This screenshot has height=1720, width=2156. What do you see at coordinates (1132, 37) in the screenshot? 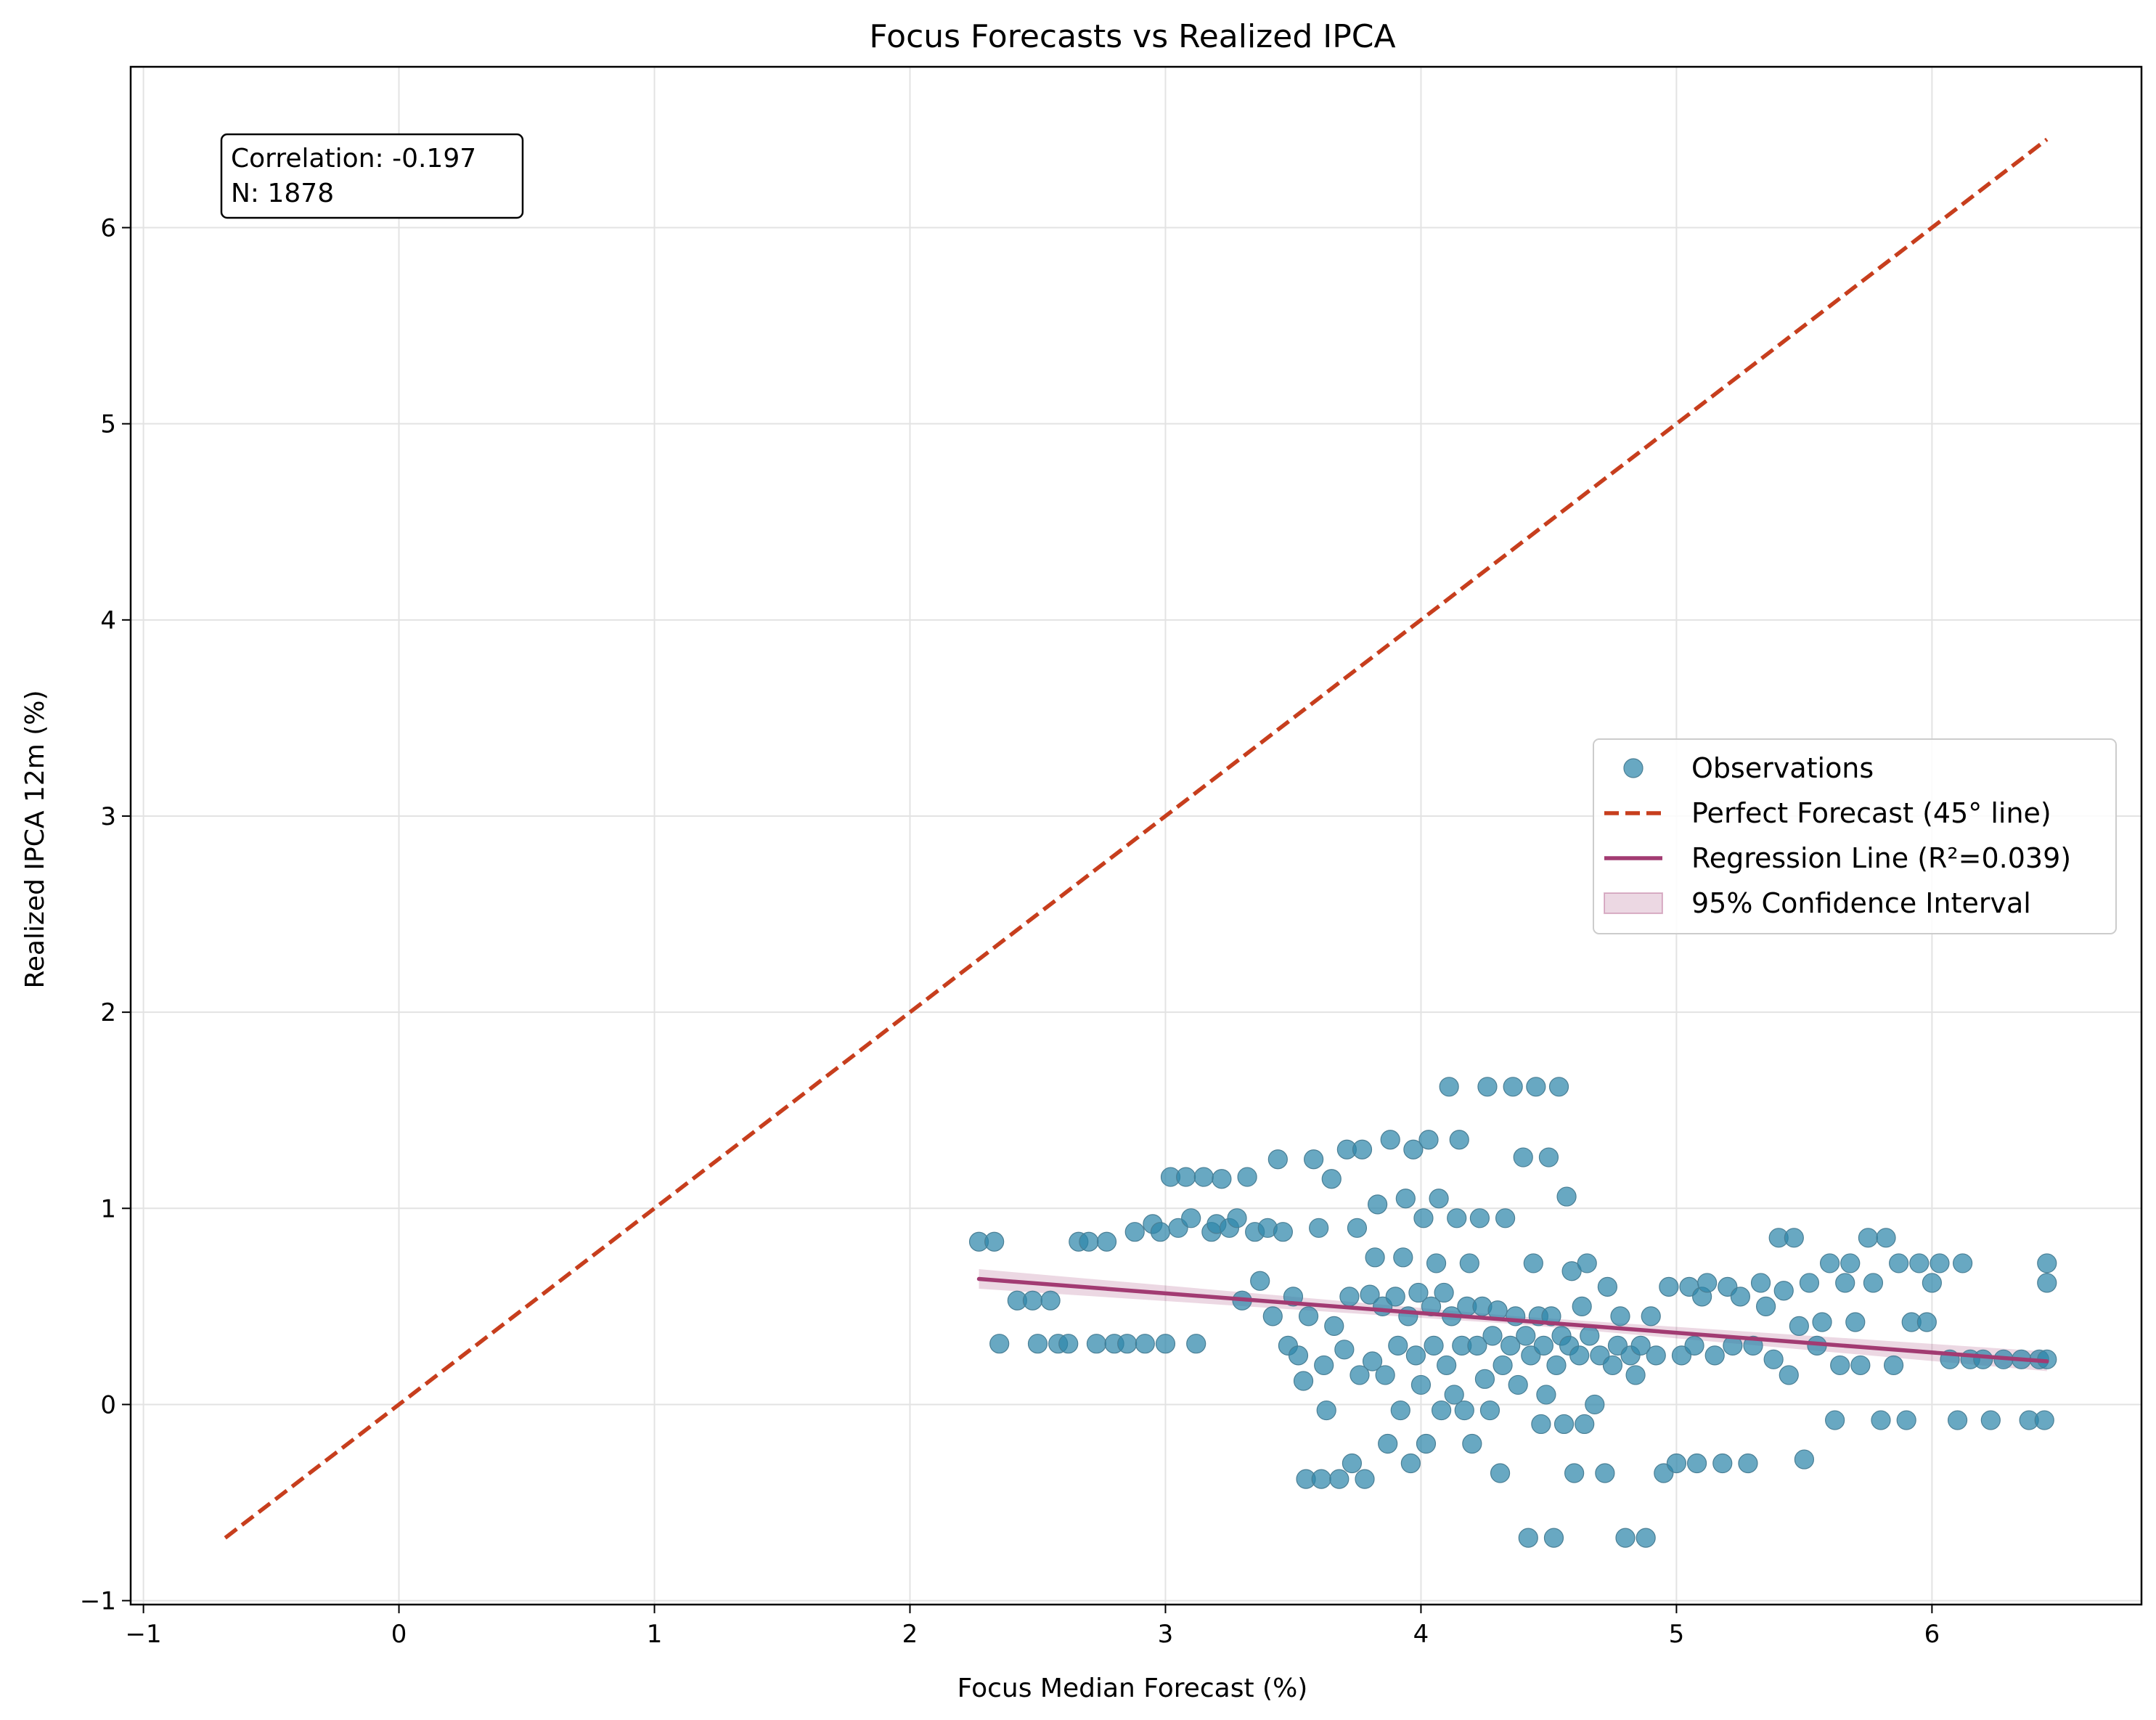
I see `chart-title: Focus Forecasts vs Realized IPCA` at bounding box center [1132, 37].